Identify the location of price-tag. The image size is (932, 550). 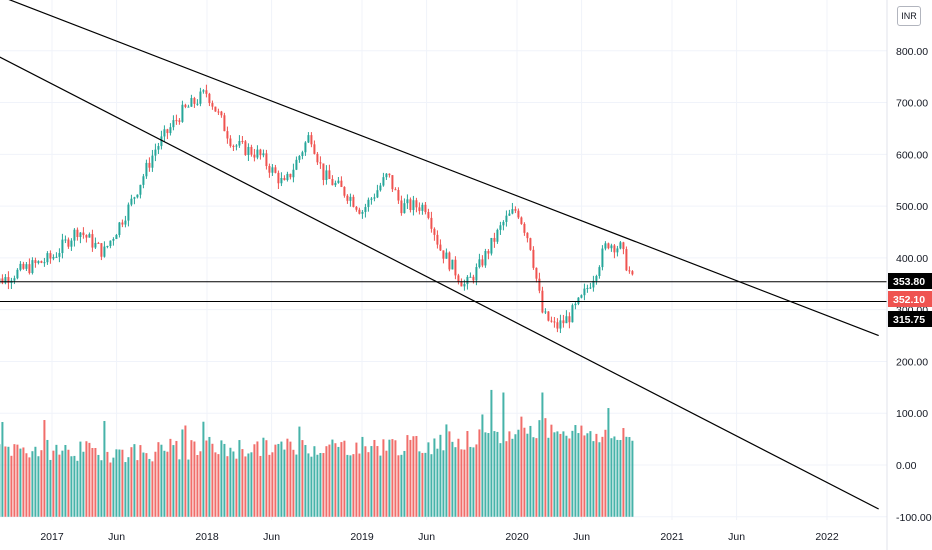
(910, 299).